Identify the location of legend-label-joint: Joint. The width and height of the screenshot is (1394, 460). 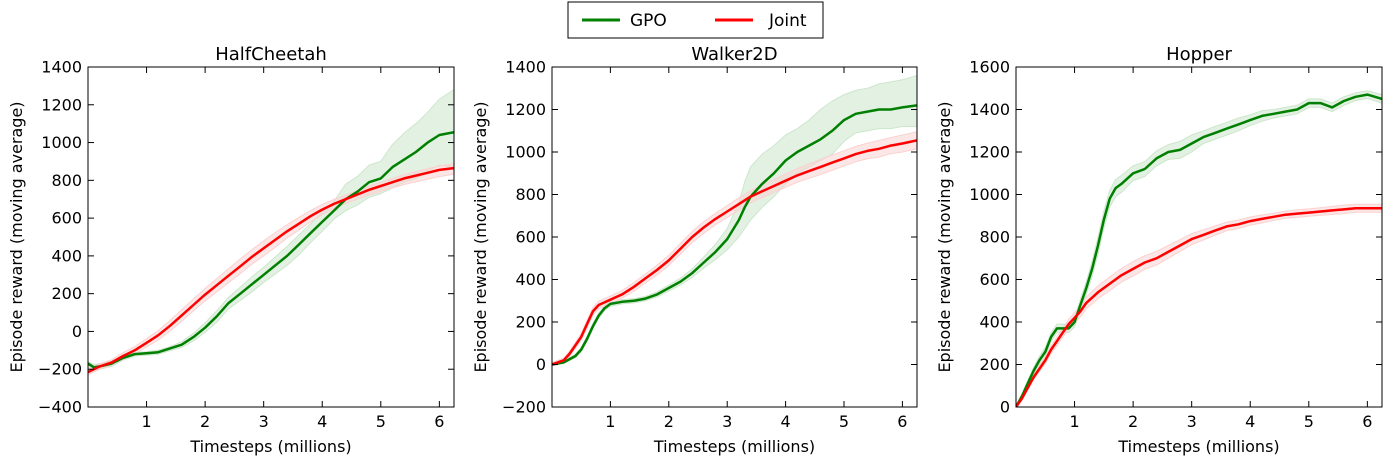
(787, 21).